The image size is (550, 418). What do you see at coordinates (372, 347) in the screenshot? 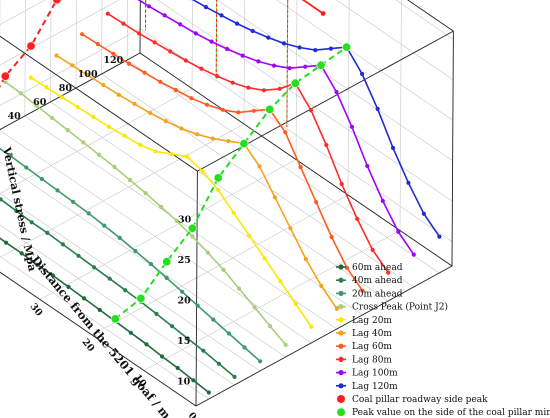
I see `legend-label: Lag 60m` at bounding box center [372, 347].